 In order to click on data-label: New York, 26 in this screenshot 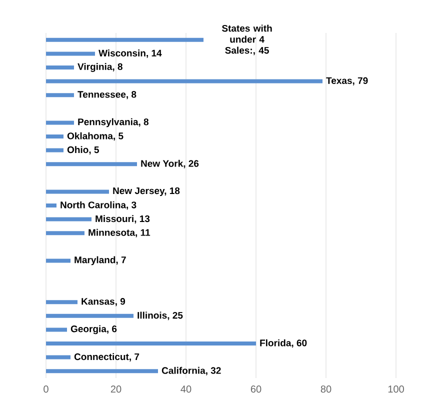, I will do `click(170, 164)`.